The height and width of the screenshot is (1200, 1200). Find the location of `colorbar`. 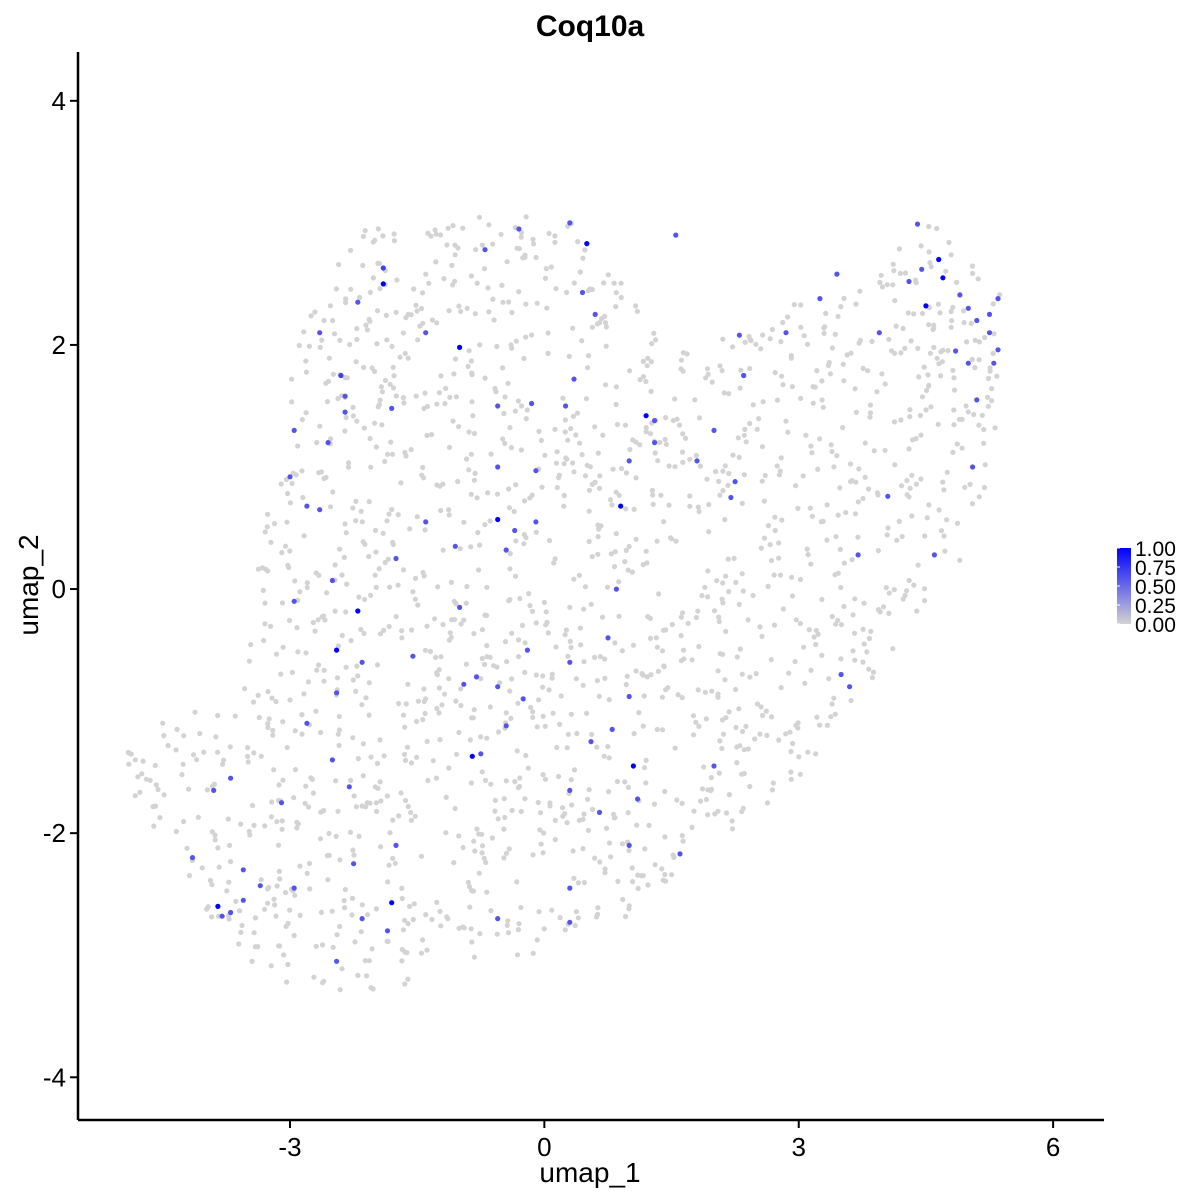

colorbar is located at coordinates (1124, 586).